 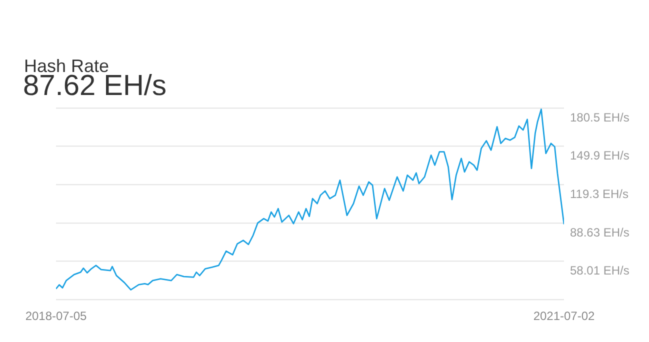 What do you see at coordinates (599, 193) in the screenshot?
I see `y-tick-label: 119.3 EH/s` at bounding box center [599, 193].